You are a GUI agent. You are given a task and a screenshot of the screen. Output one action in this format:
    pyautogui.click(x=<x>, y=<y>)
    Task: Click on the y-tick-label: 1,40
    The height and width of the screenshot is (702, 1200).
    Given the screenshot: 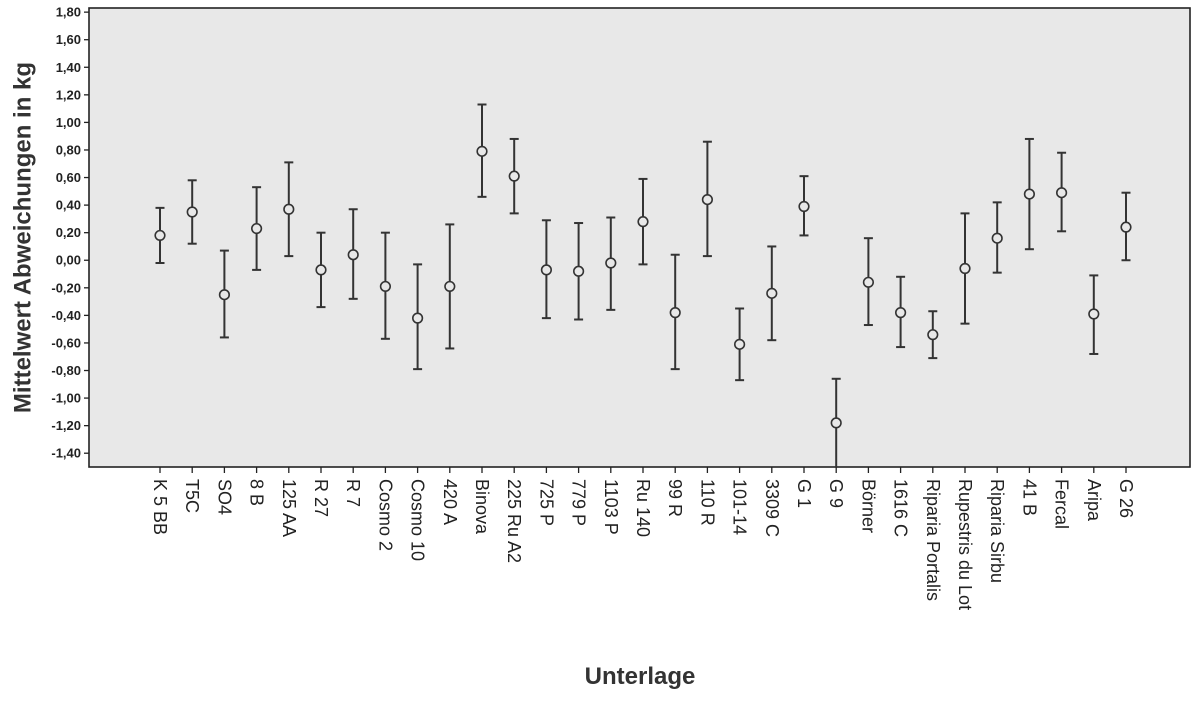 What is the action you would take?
    pyautogui.click(x=68, y=67)
    